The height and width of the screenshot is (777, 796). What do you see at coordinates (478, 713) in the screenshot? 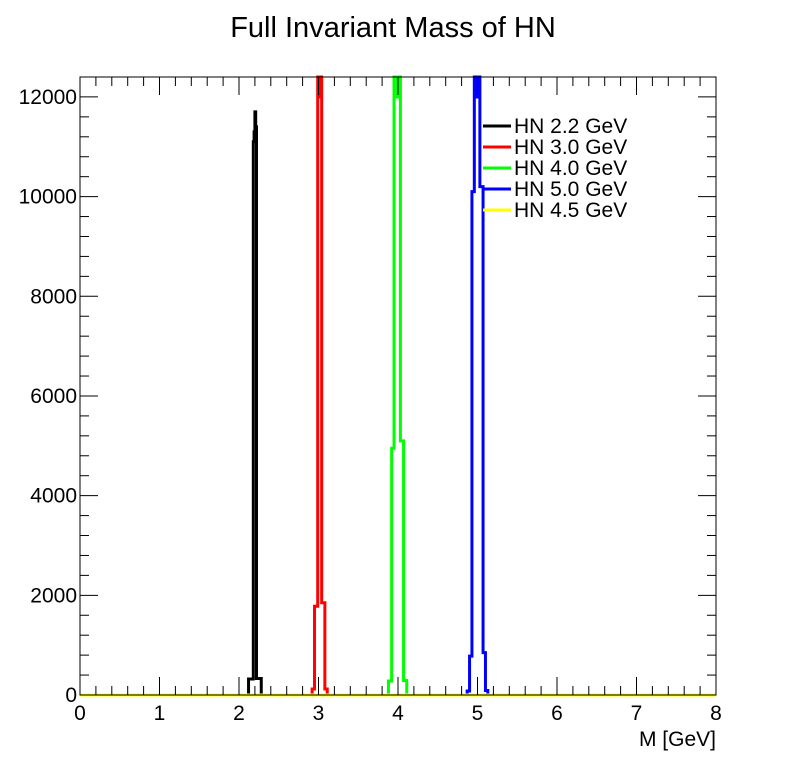
I see `x-tick-label: 5` at bounding box center [478, 713].